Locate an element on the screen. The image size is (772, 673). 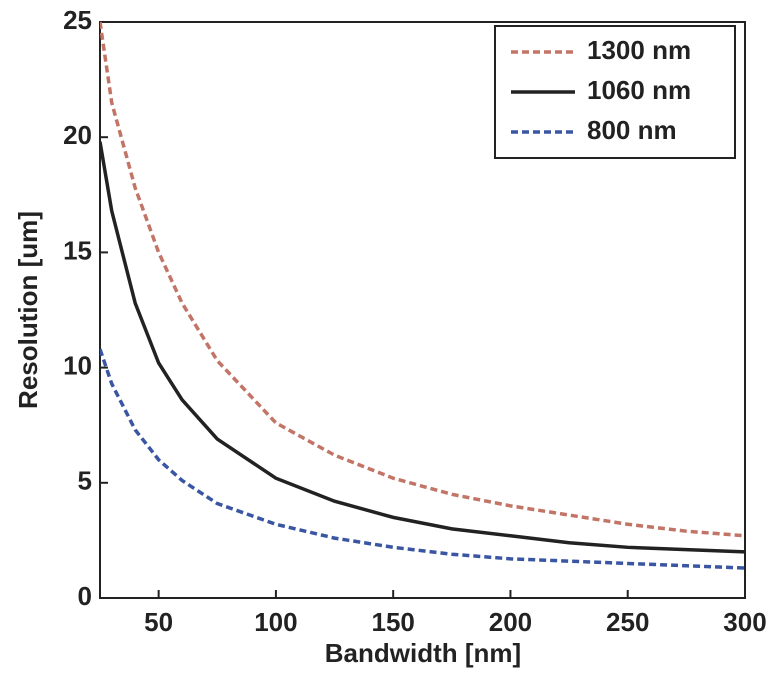
y-tick-label: 10 is located at coordinates (77, 365).